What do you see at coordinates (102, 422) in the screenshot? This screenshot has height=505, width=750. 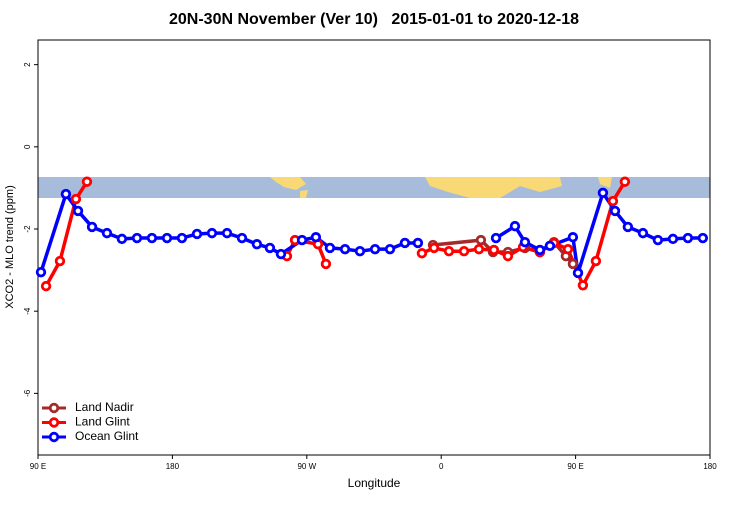 I see `legend-label: Land Glint` at bounding box center [102, 422].